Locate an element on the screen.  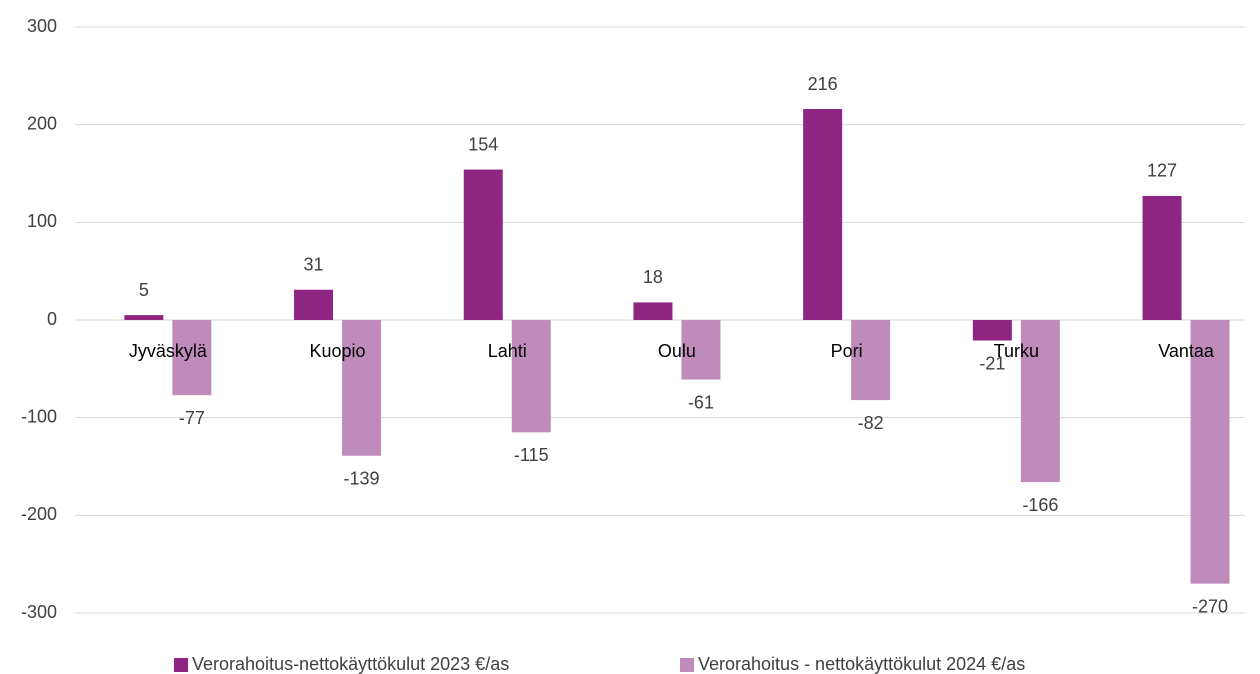
data-label: -21 is located at coordinates (992, 363).